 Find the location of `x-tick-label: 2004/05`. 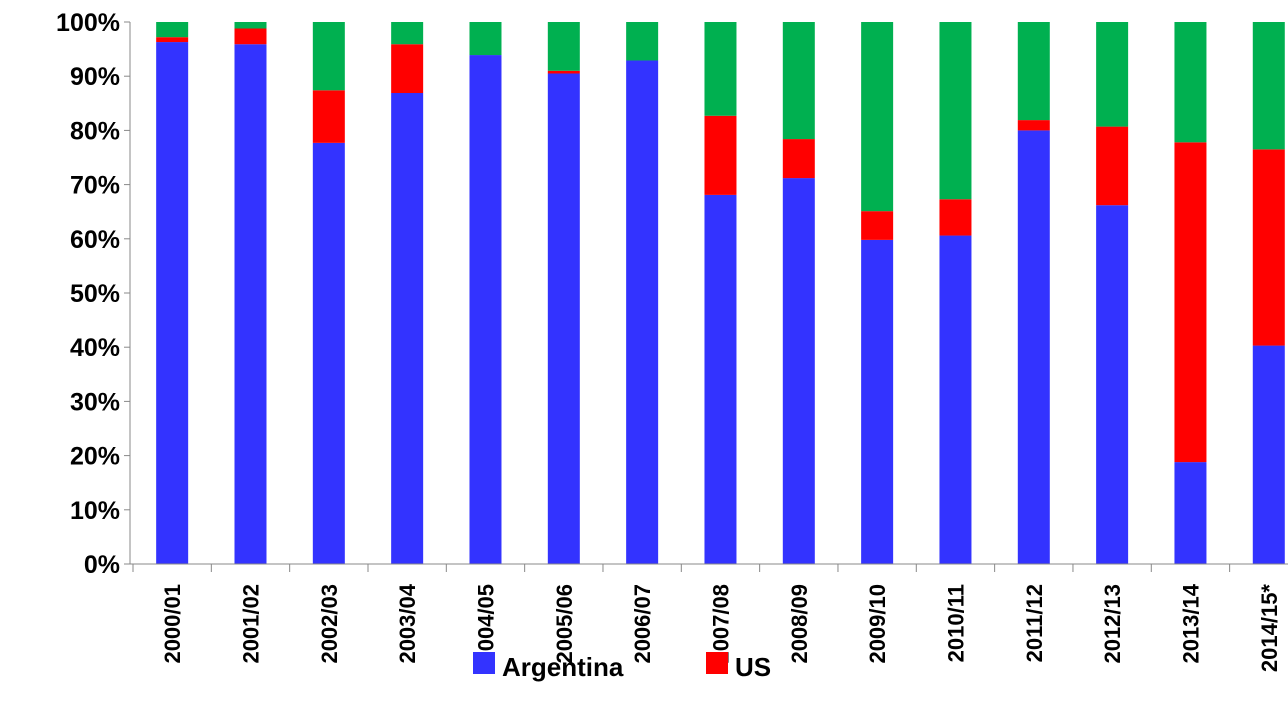

x-tick-label: 2004/05 is located at coordinates (485, 624).